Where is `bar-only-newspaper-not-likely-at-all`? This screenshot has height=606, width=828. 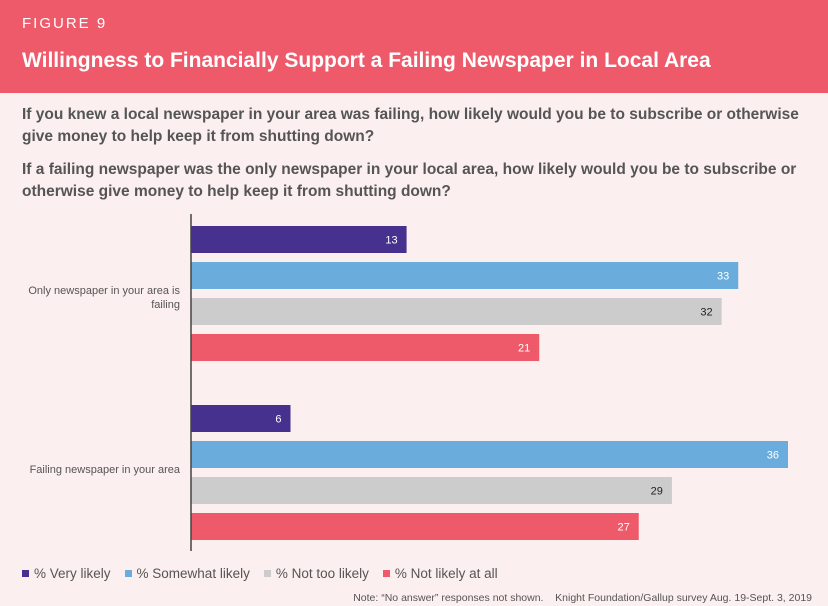 bar-only-newspaper-not-likely-at-all is located at coordinates (365, 347).